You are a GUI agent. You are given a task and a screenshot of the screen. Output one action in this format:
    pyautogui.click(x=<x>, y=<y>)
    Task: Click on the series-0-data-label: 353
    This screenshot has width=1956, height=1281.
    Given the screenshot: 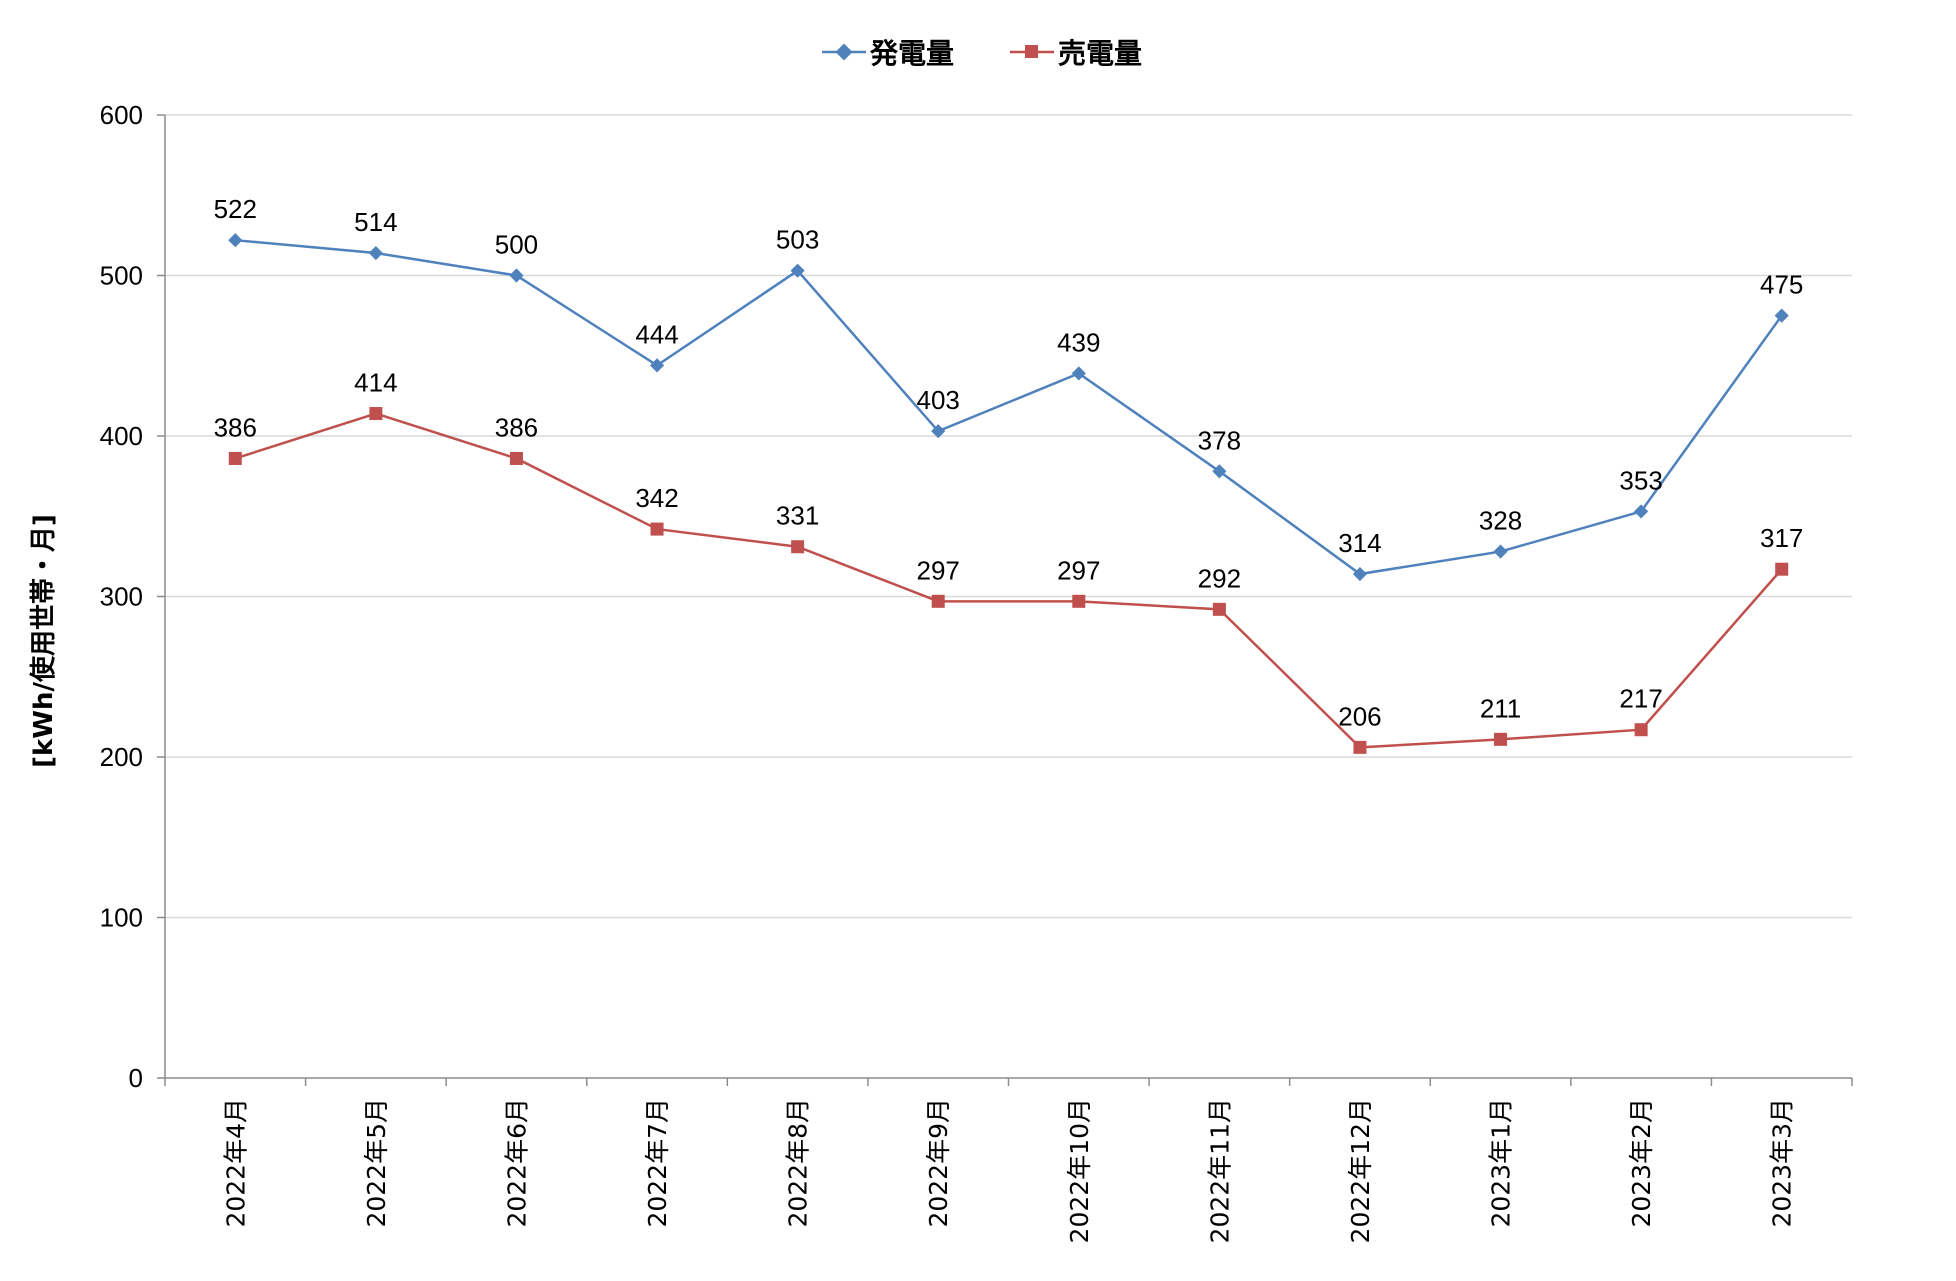 What is the action you would take?
    pyautogui.click(x=1640, y=480)
    